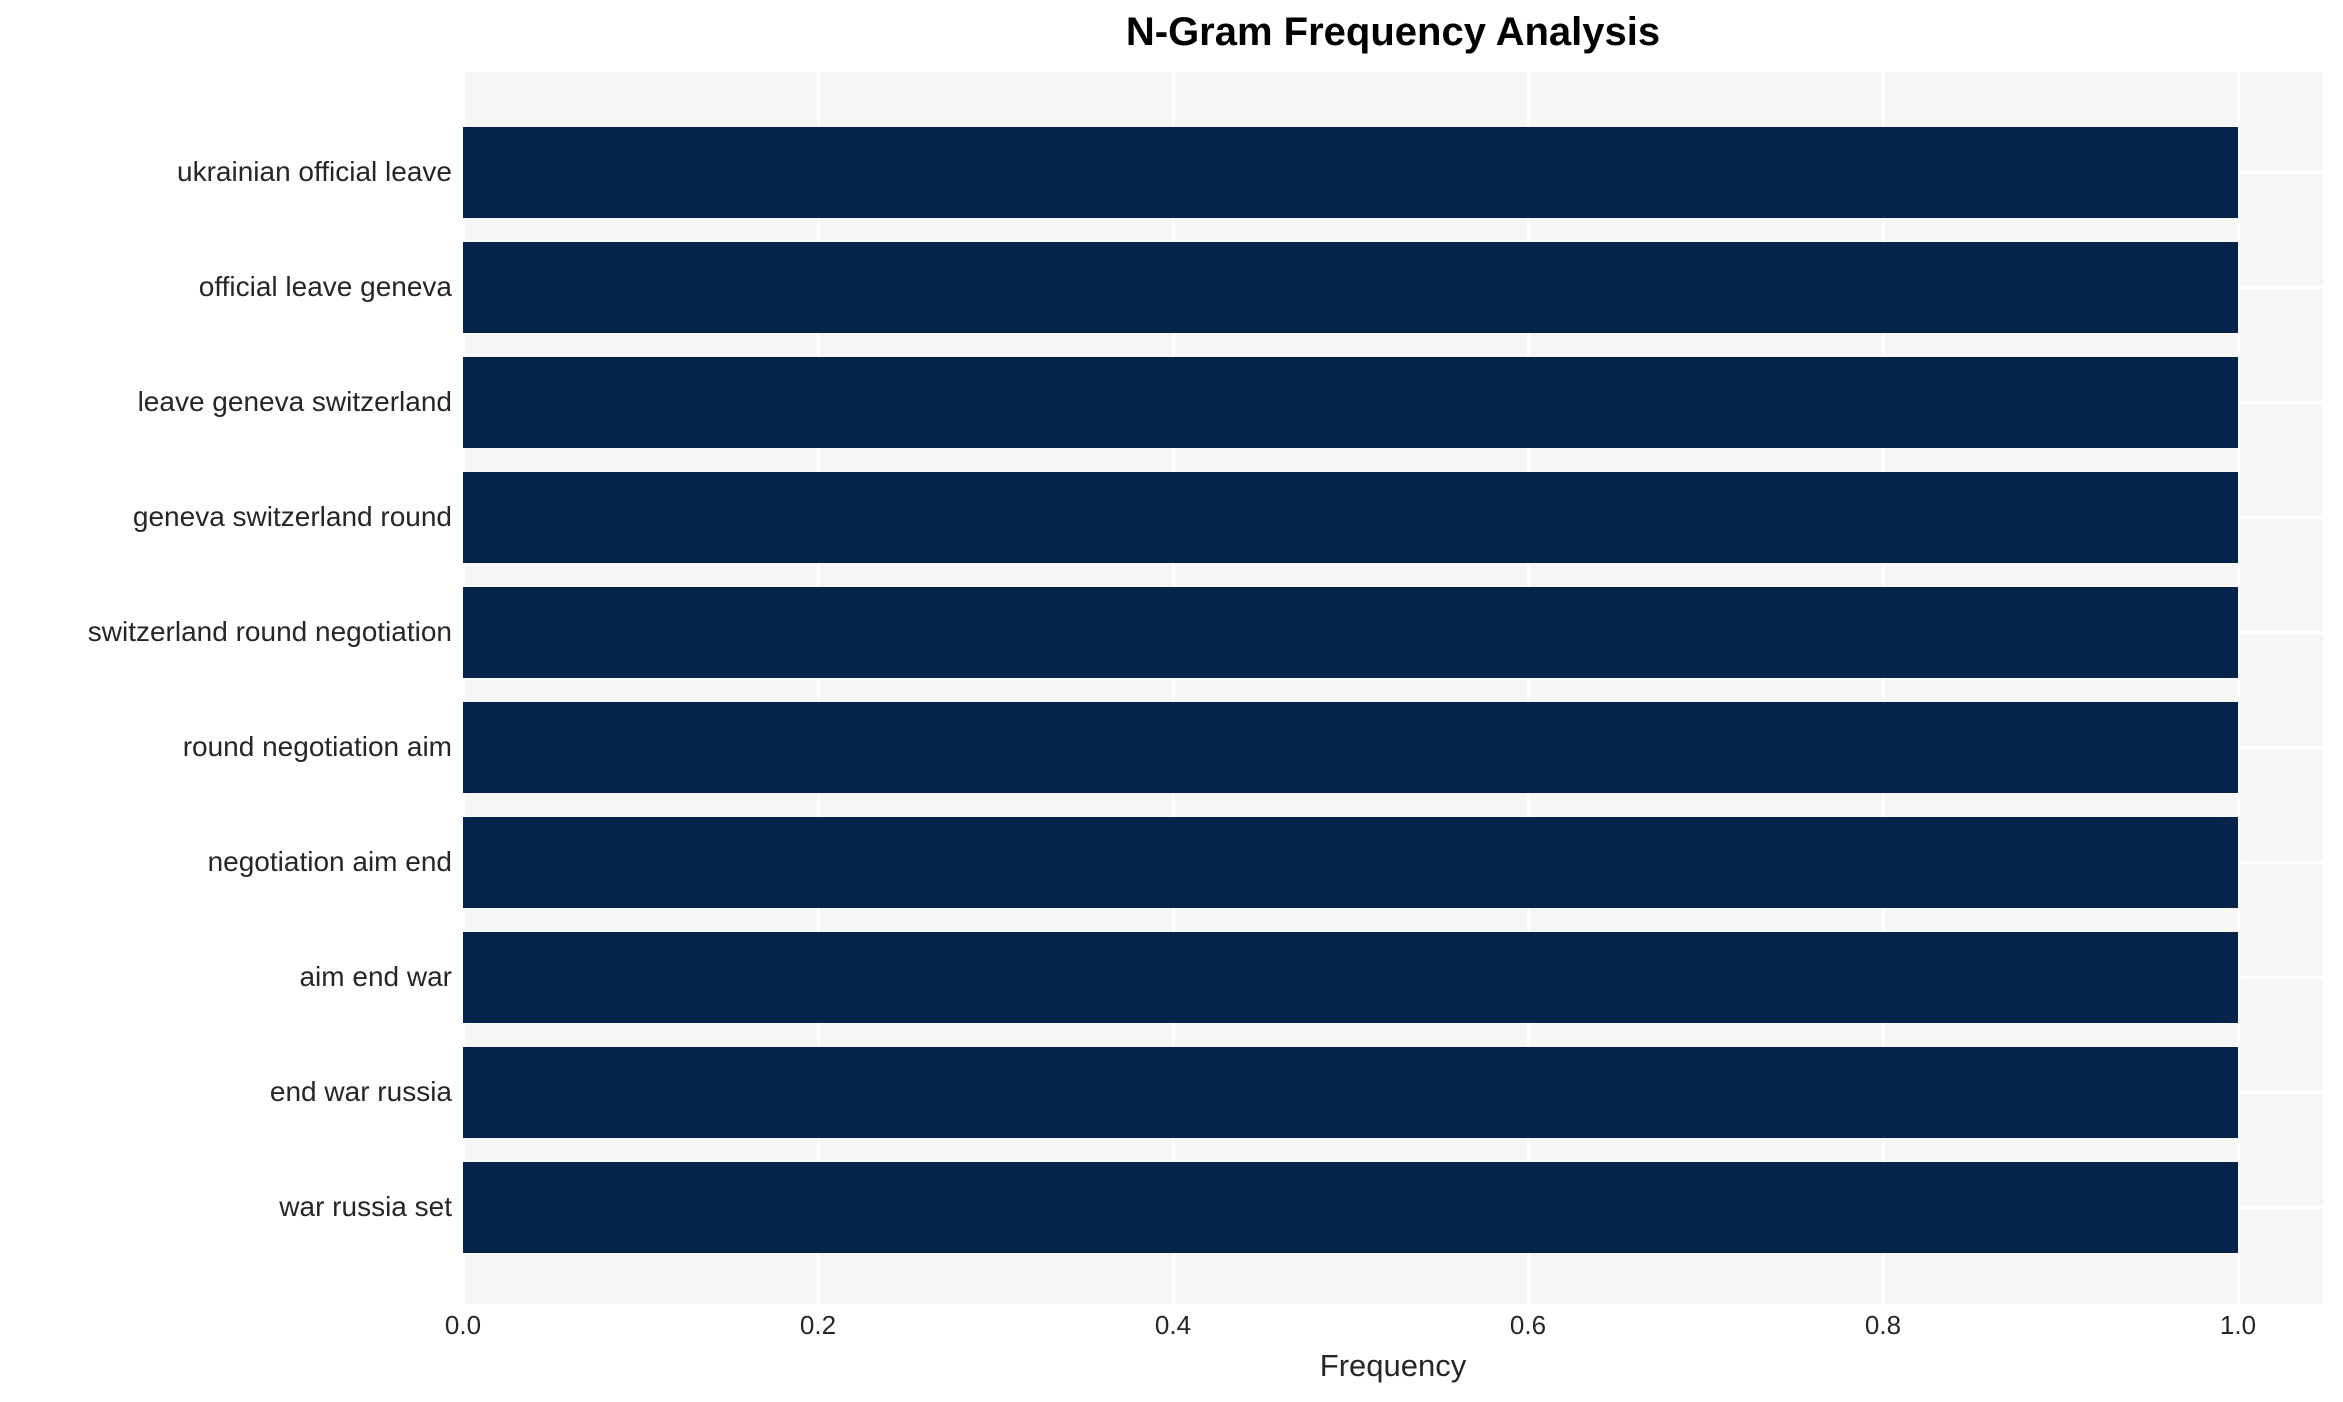 This screenshot has height=1402, width=2343. Describe the element at coordinates (463, 688) in the screenshot. I see `x-gridline-0.0` at that location.